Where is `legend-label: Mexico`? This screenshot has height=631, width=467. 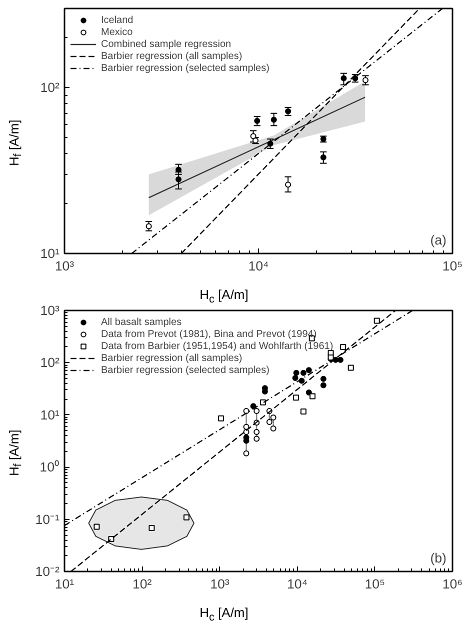
legend-label: Mexico is located at coordinates (117, 32).